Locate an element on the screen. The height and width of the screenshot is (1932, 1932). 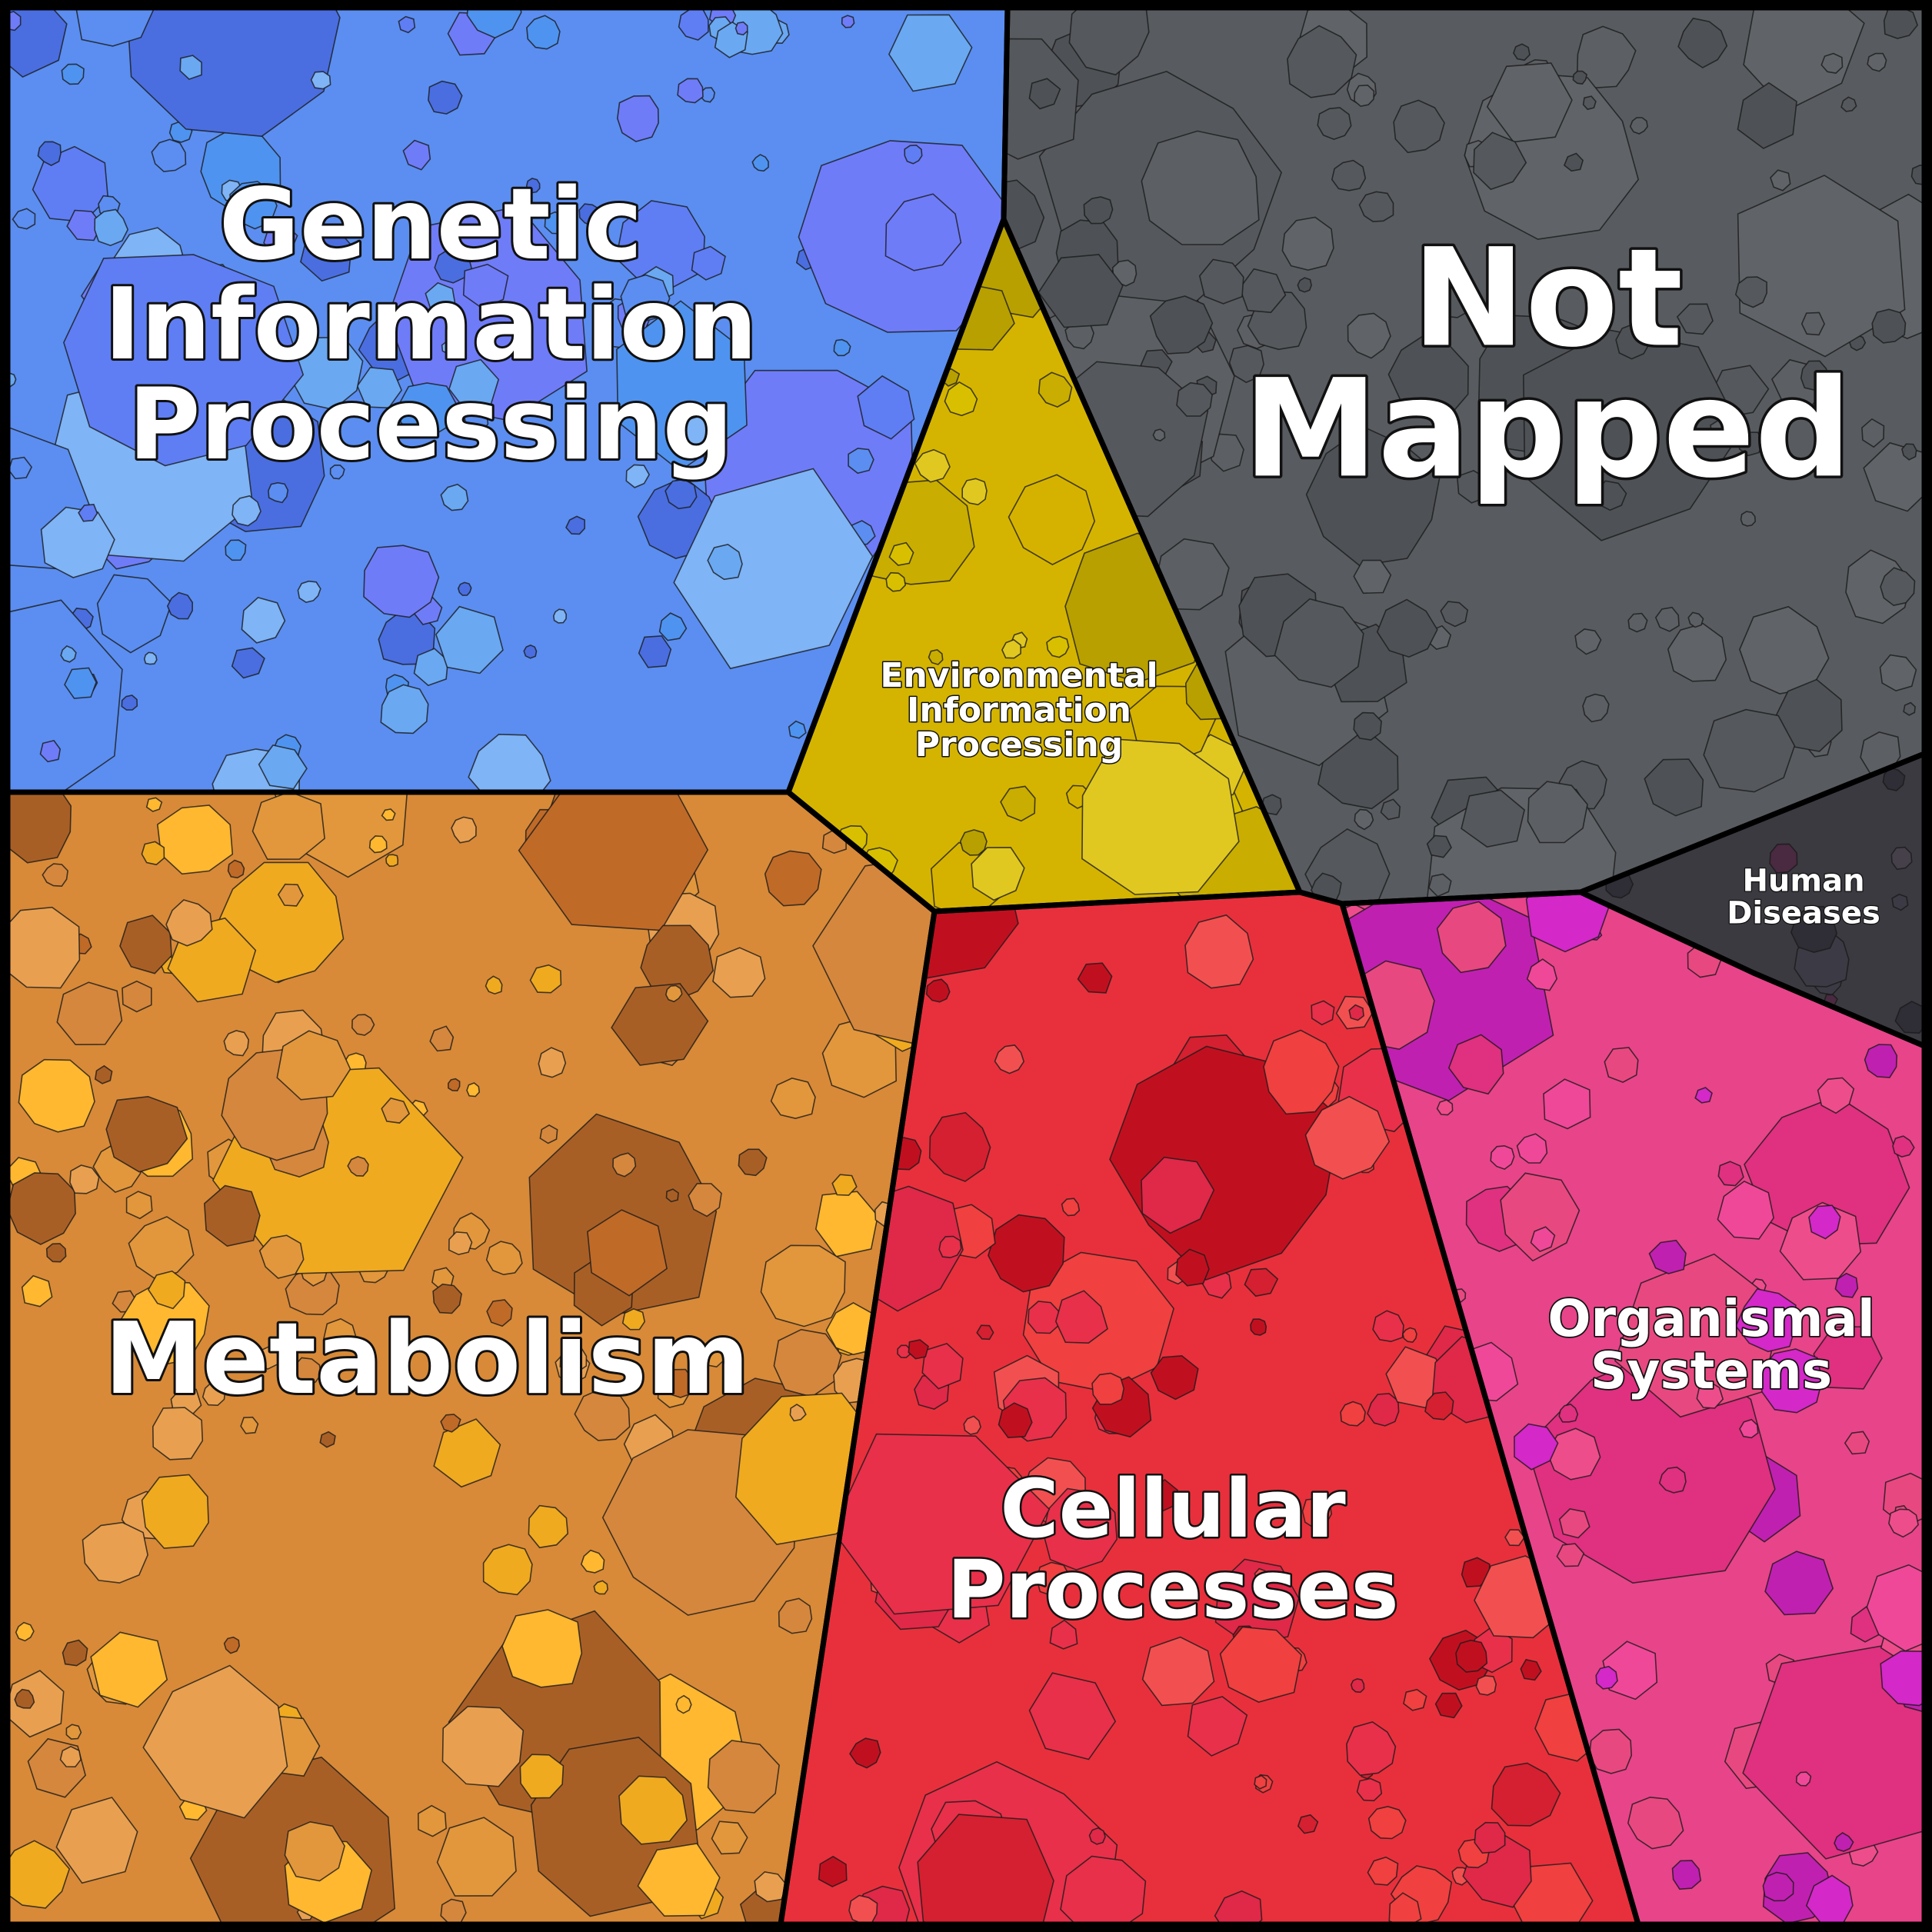
label-line: Processes is located at coordinates (1172, 1590).